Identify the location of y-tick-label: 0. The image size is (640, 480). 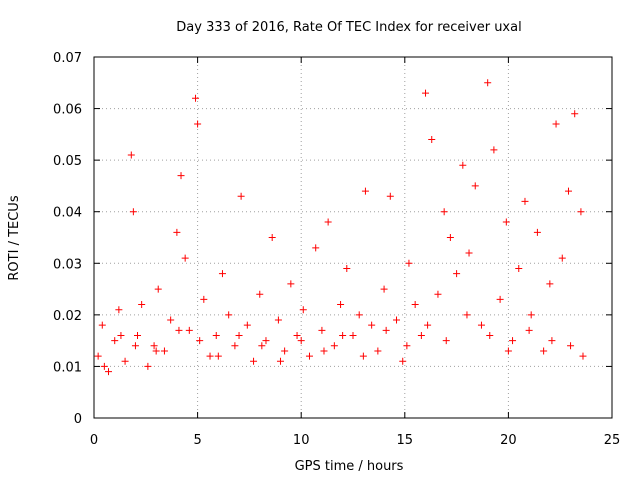
(78, 419).